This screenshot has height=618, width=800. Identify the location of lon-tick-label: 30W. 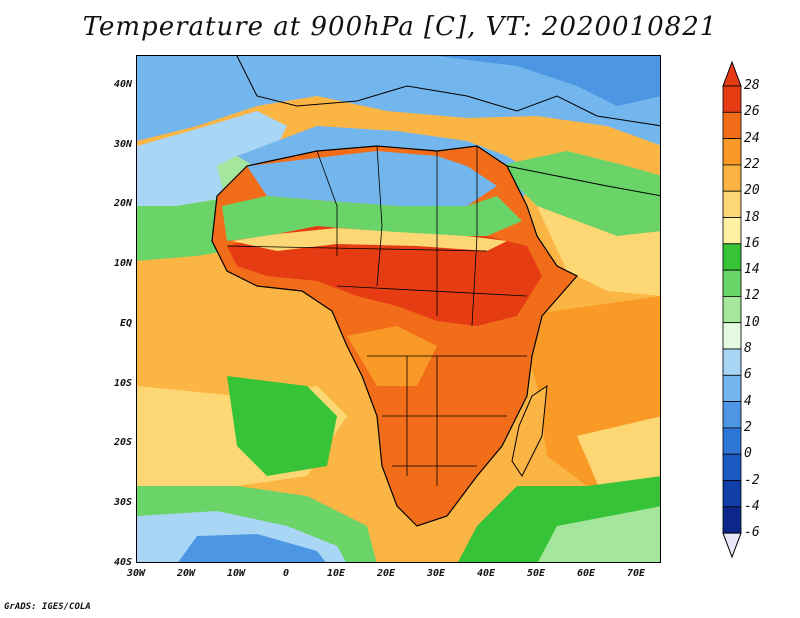
(136, 573).